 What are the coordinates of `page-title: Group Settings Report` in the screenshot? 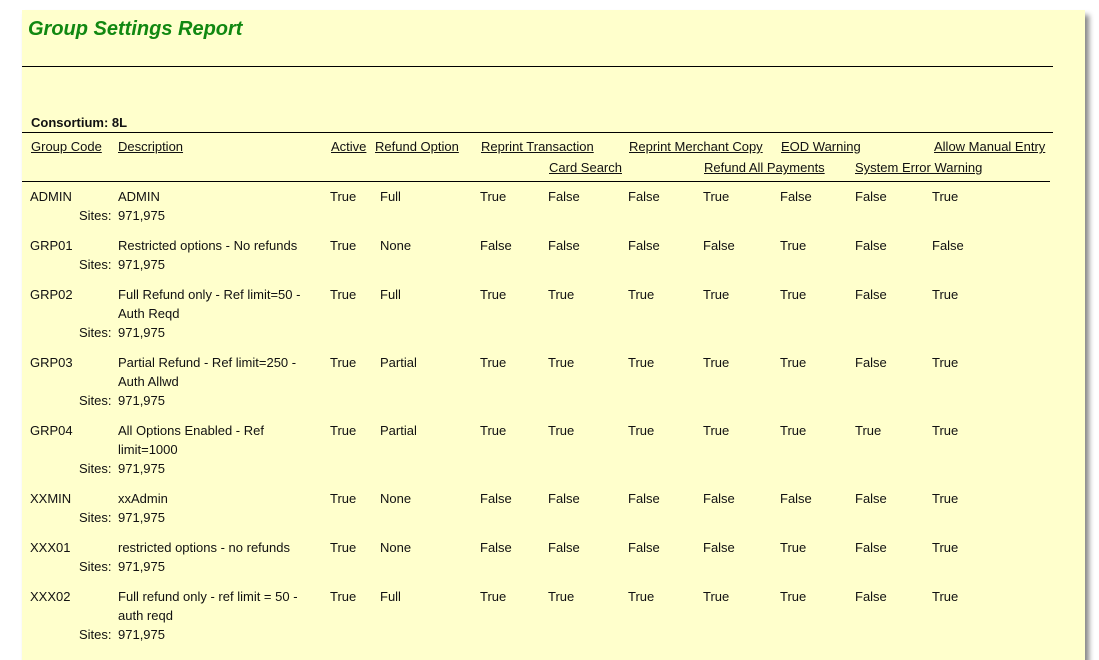 It's located at (135, 29).